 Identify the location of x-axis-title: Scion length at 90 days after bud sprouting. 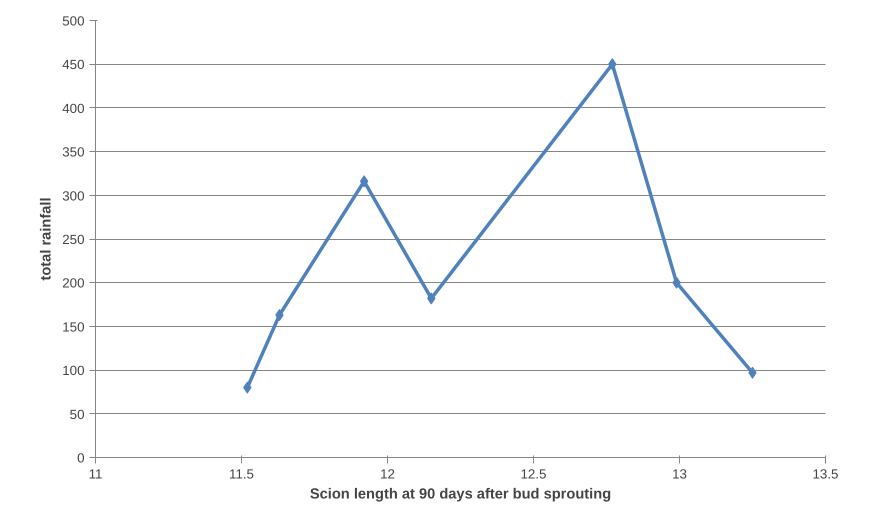
(461, 494).